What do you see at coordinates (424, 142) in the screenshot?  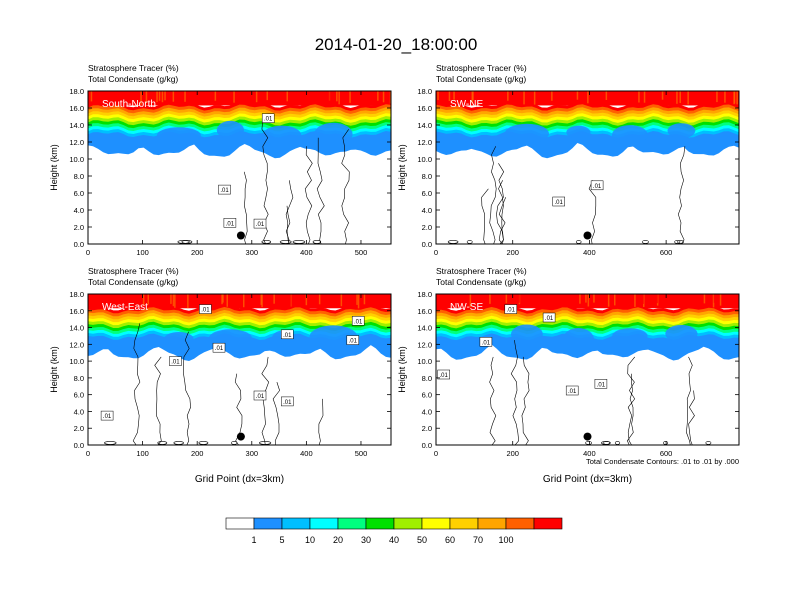 I see `y-tick-label: 12.0` at bounding box center [424, 142].